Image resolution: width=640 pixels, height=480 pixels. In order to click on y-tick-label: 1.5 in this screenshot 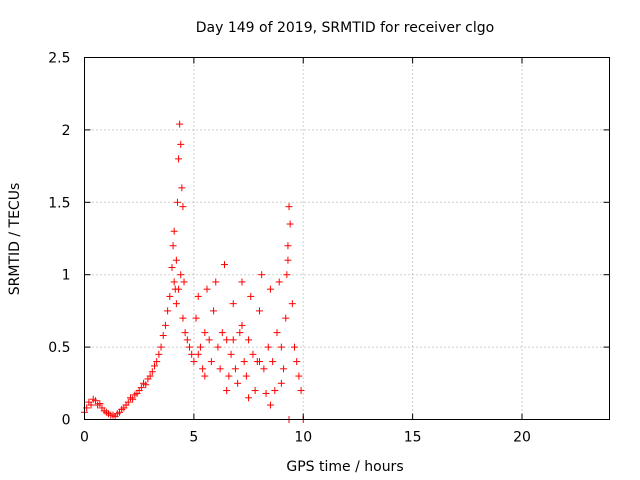, I will do `click(59, 203)`.